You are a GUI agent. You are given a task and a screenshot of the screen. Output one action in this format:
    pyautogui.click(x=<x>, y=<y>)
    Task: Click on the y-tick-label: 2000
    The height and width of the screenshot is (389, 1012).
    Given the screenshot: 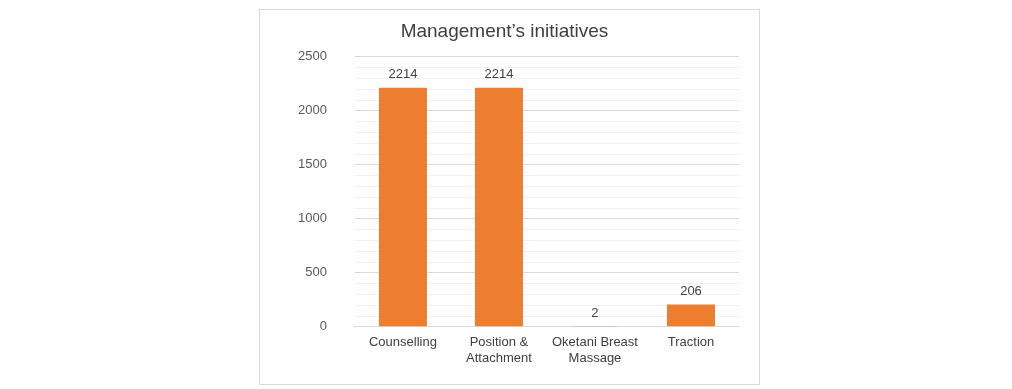 What is the action you would take?
    pyautogui.click(x=312, y=110)
    